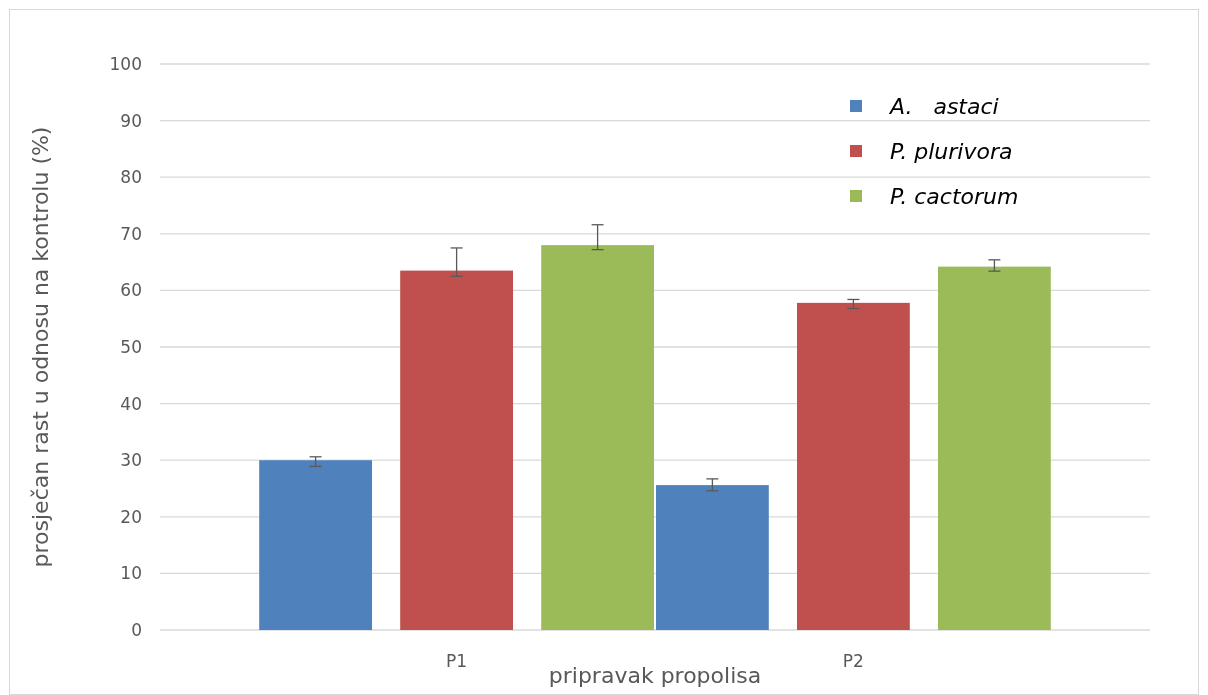 The height and width of the screenshot is (695, 1208). Describe the element at coordinates (853, 661) in the screenshot. I see `x-tick-label: P2` at that location.